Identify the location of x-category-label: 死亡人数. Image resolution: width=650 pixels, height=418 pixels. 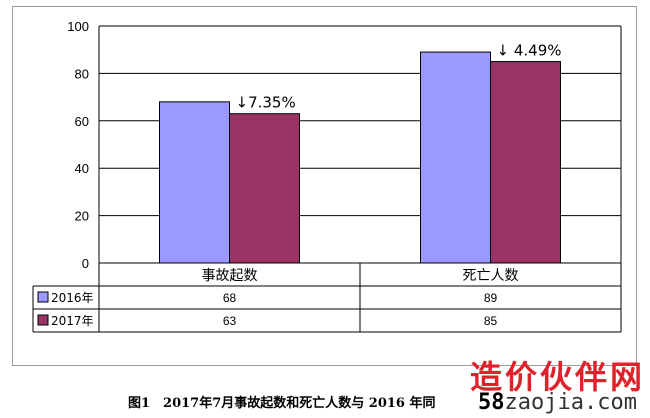
(491, 276).